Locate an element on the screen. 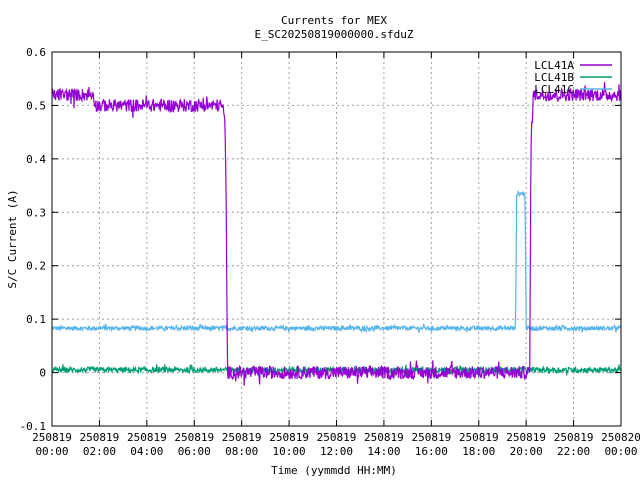 This screenshot has width=640, height=485. chart-subtitle: E_SC20250819000000.sfduZ is located at coordinates (334, 34).